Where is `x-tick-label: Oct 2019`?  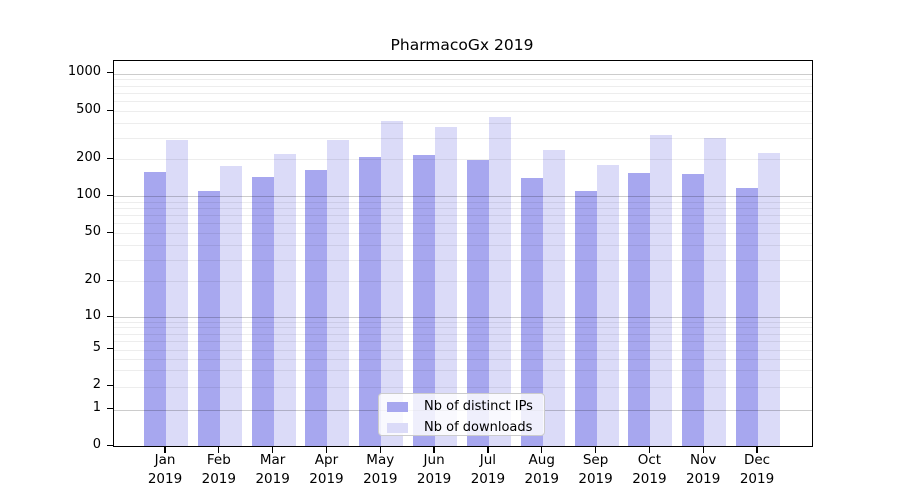 x-tick-label: Oct 2019 is located at coordinates (649, 470).